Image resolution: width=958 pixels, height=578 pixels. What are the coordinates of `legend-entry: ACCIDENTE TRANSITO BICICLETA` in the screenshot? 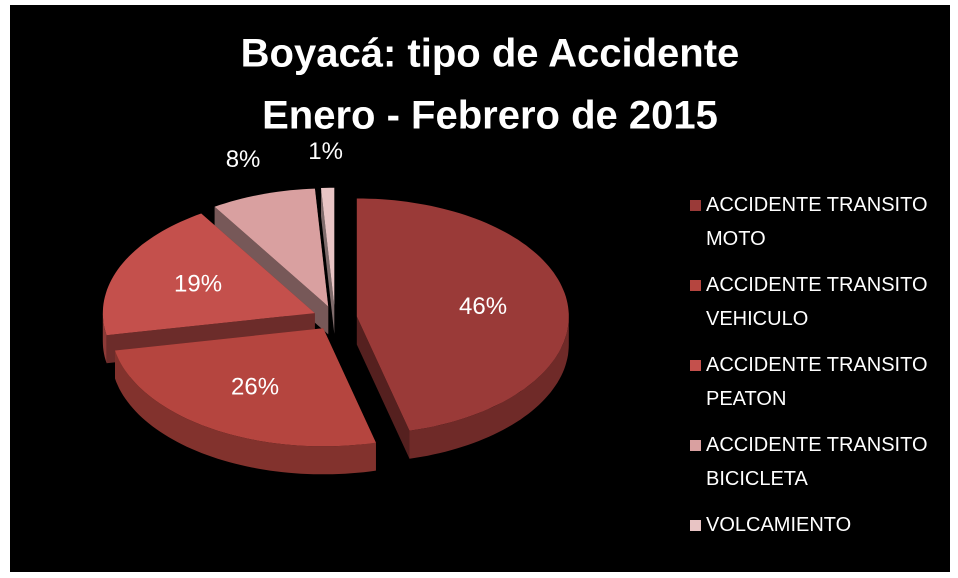 It's located at (819, 462).